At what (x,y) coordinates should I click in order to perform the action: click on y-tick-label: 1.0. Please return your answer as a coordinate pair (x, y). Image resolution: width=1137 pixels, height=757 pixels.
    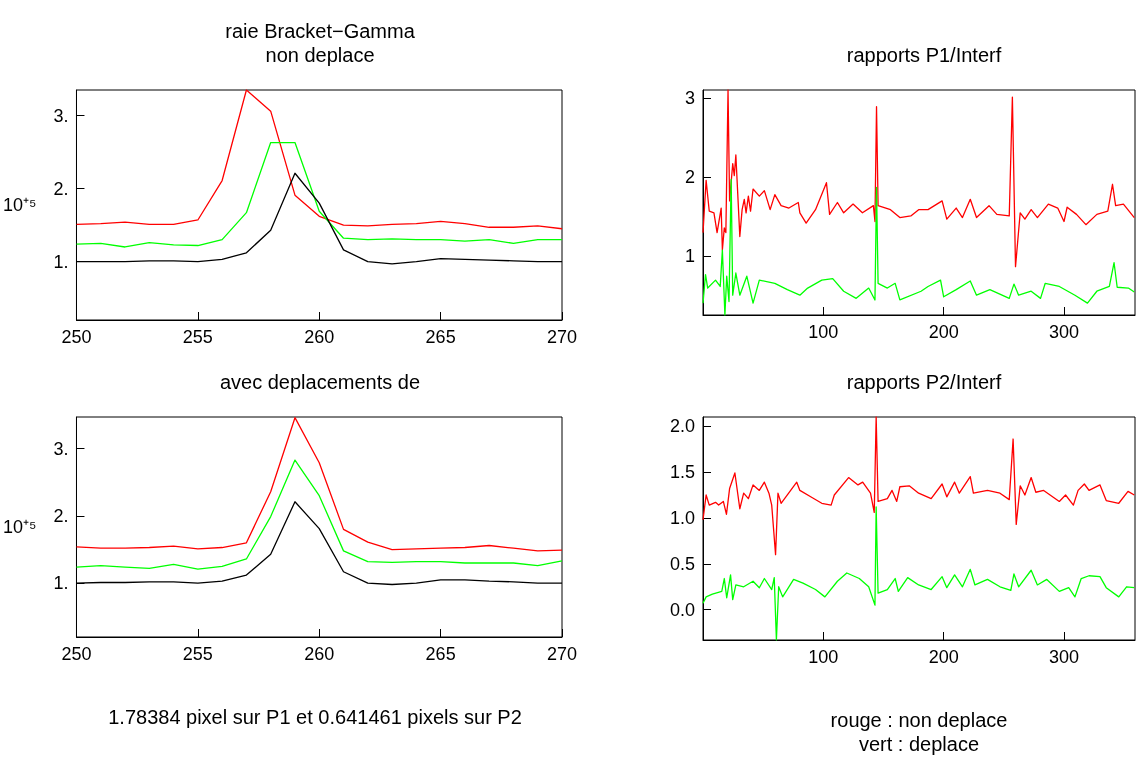
    Looking at the image, I should click on (682, 517).